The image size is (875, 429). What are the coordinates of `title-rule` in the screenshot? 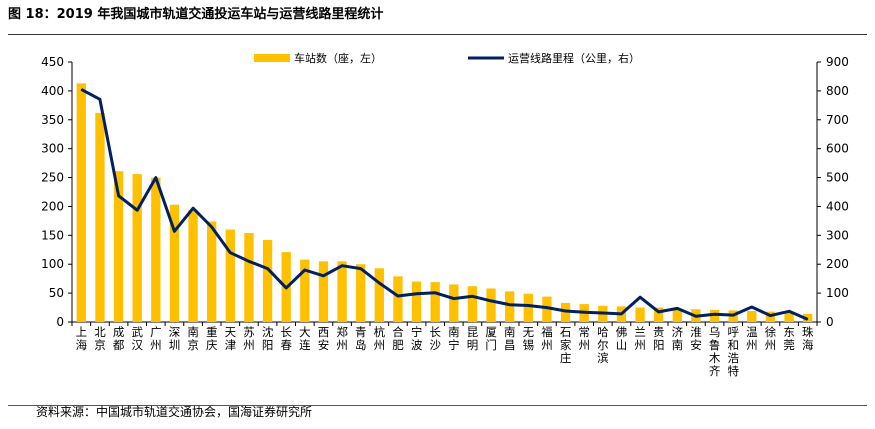 It's located at (437, 34).